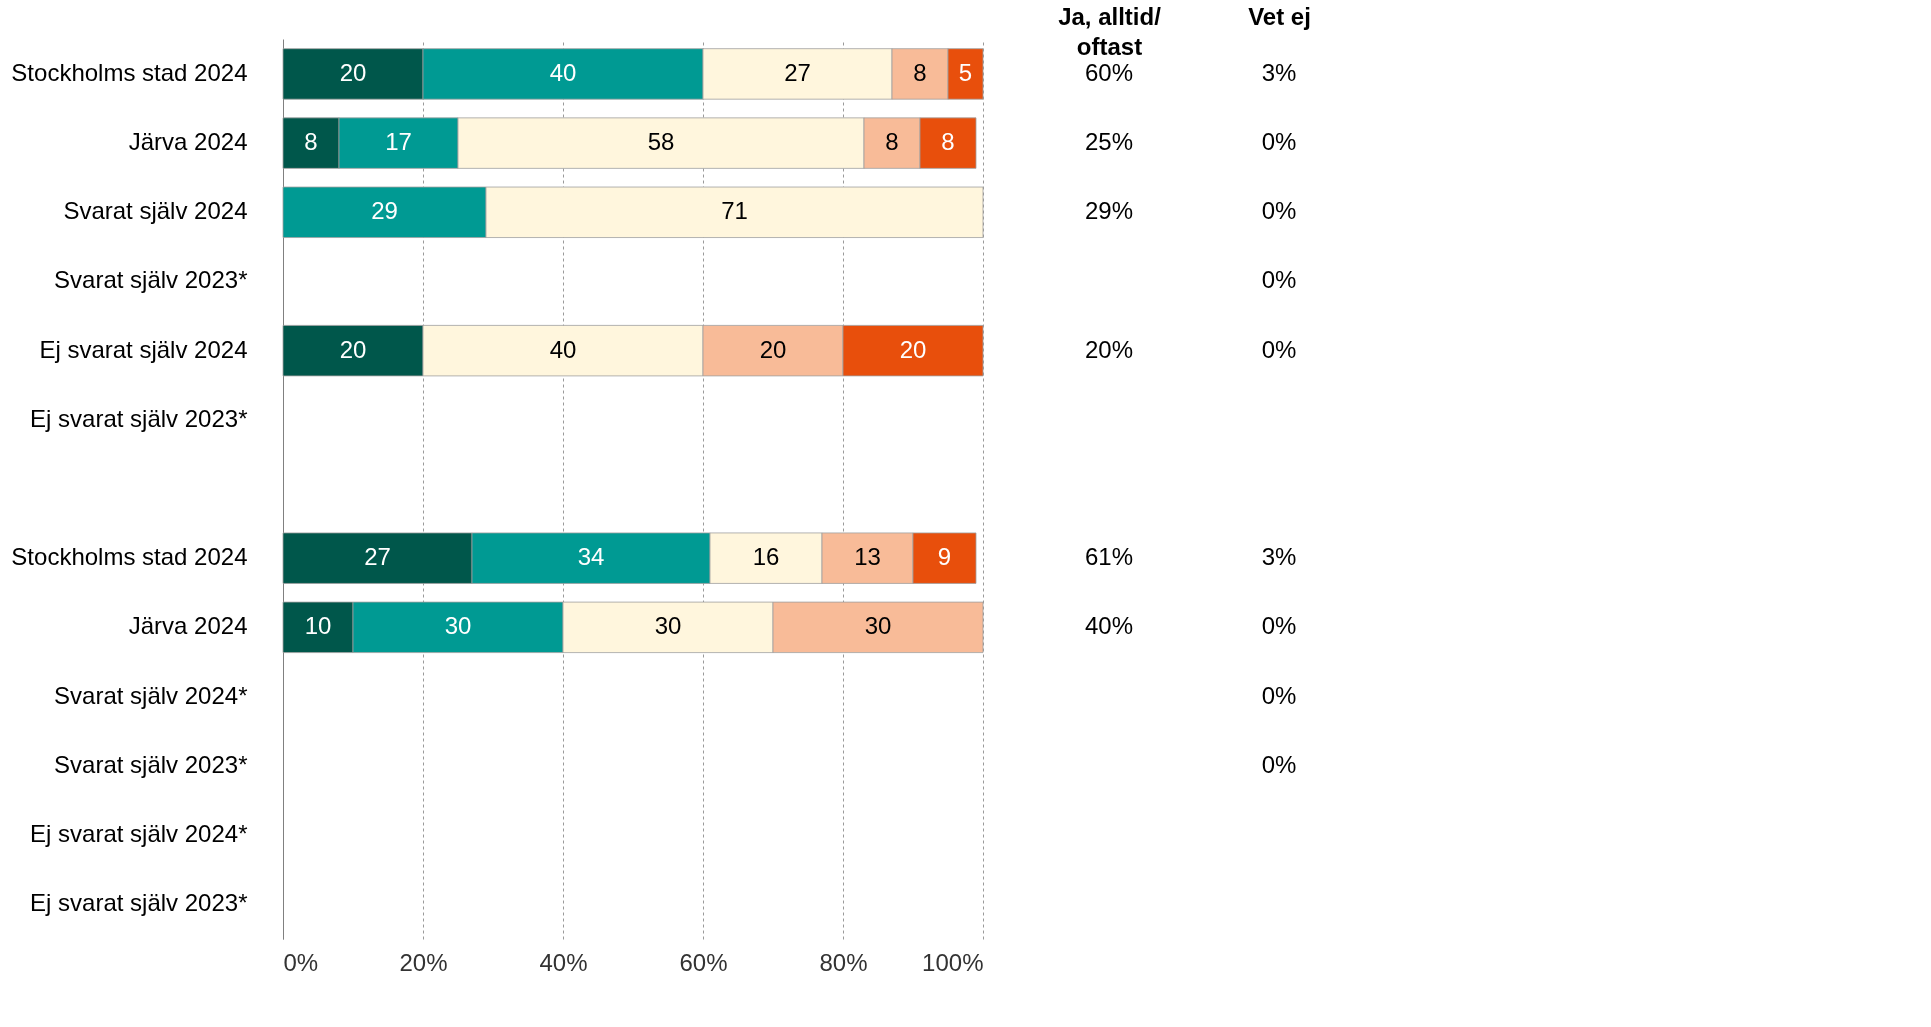 This screenshot has height=1027, width=1931. I want to click on data-label: 9, so click(944, 557).